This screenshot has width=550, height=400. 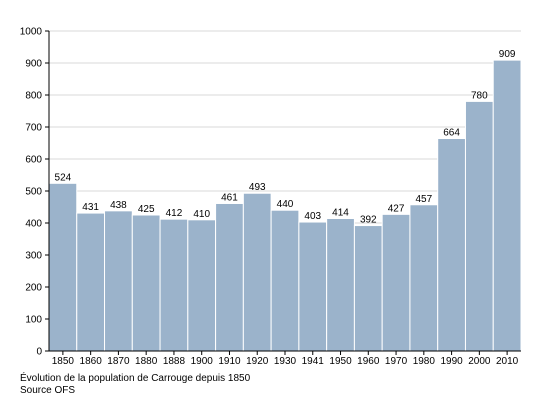 What do you see at coordinates (368, 220) in the screenshot?
I see `data-label-1960: 392` at bounding box center [368, 220].